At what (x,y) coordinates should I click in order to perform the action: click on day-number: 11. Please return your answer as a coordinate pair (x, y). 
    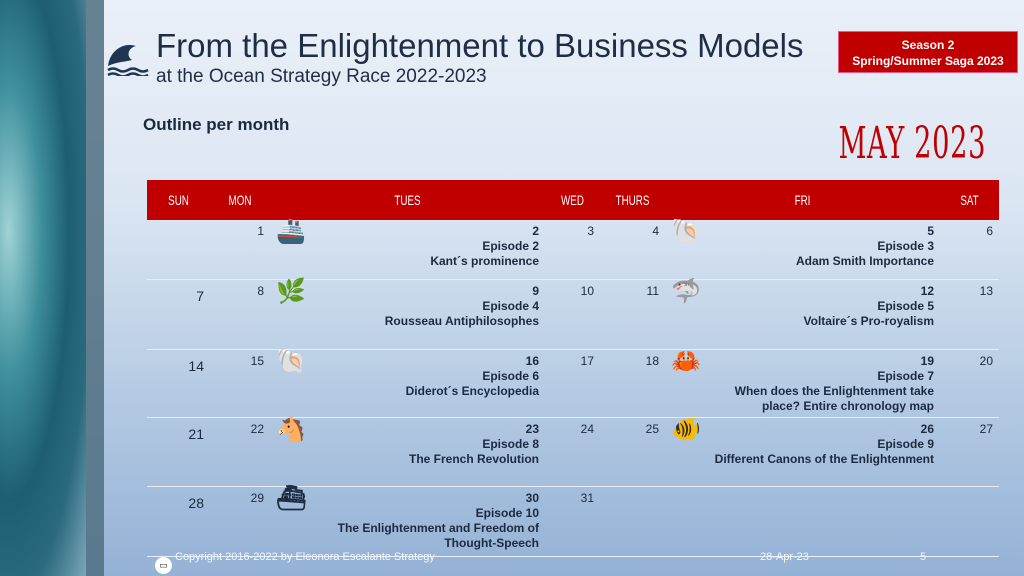
    Looking at the image, I should click on (652, 291).